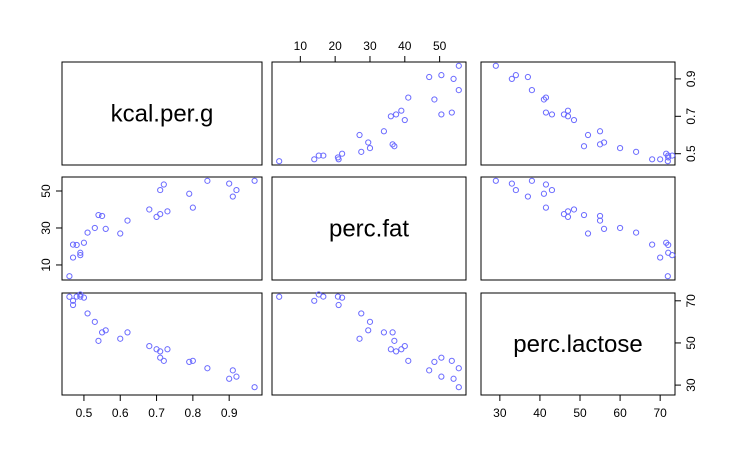  I want to click on bottom-axis-lactose-tick-label: 40, so click(540, 413).